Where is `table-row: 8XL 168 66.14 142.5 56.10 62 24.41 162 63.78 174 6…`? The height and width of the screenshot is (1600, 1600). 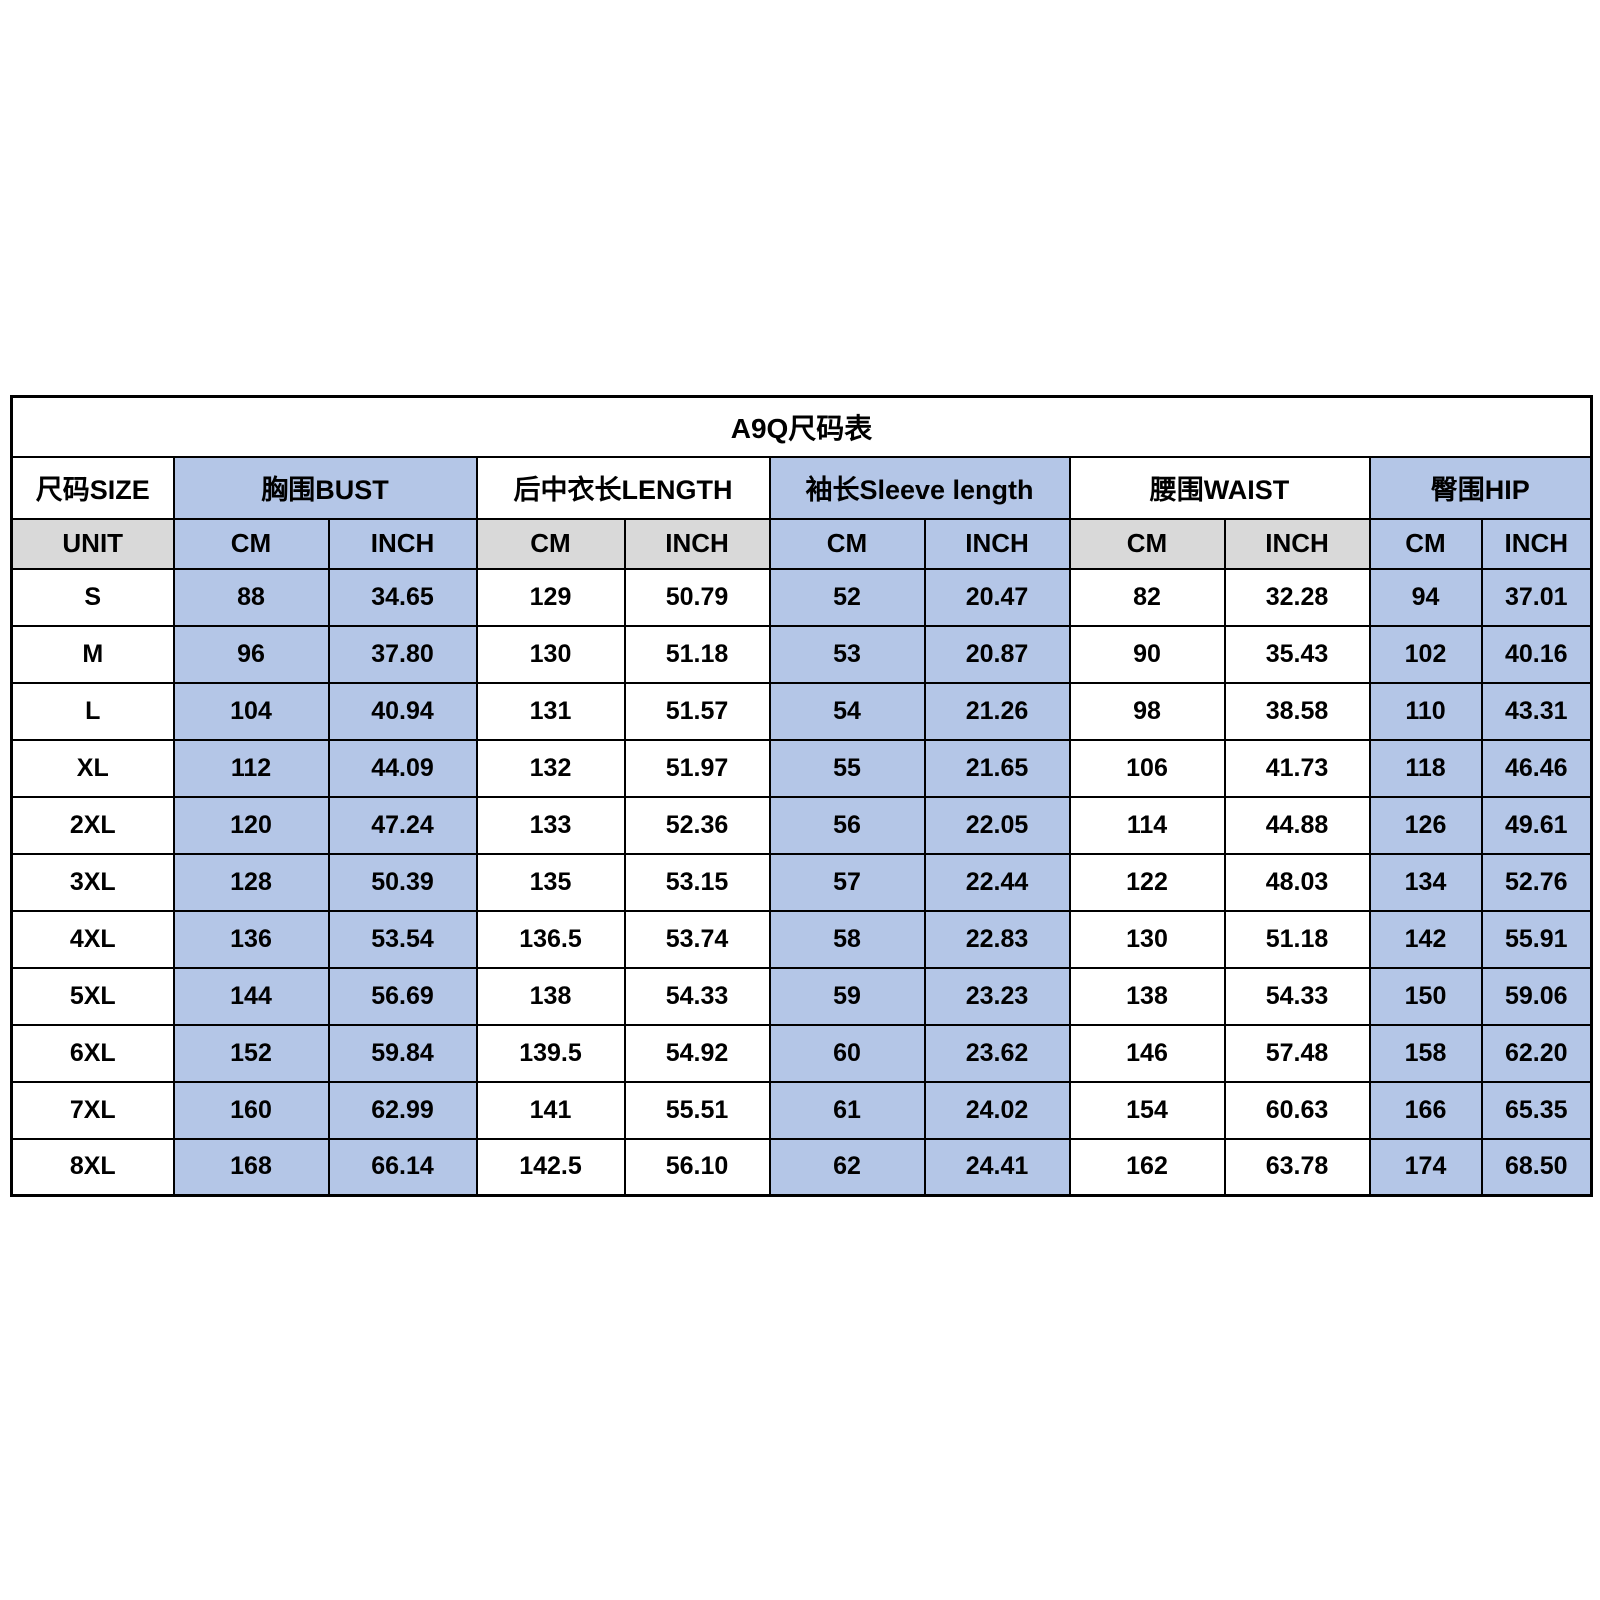
table-row: 8XL 168 66.14 142.5 56.10 62 24.41 162 63.78 174 6… is located at coordinates (801, 1167).